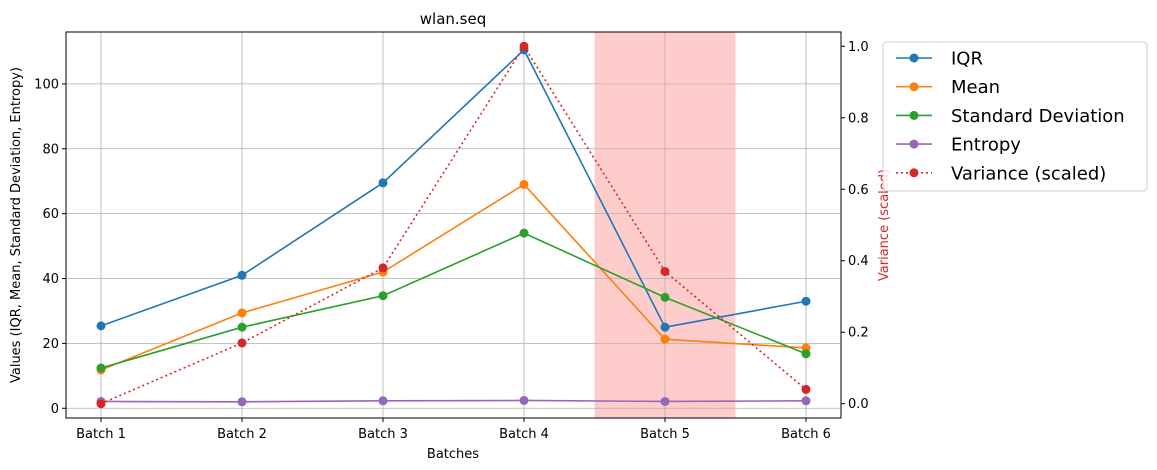 The height and width of the screenshot is (470, 1157). What do you see at coordinates (50, 149) in the screenshot?
I see `y-tick-label: 80` at bounding box center [50, 149].